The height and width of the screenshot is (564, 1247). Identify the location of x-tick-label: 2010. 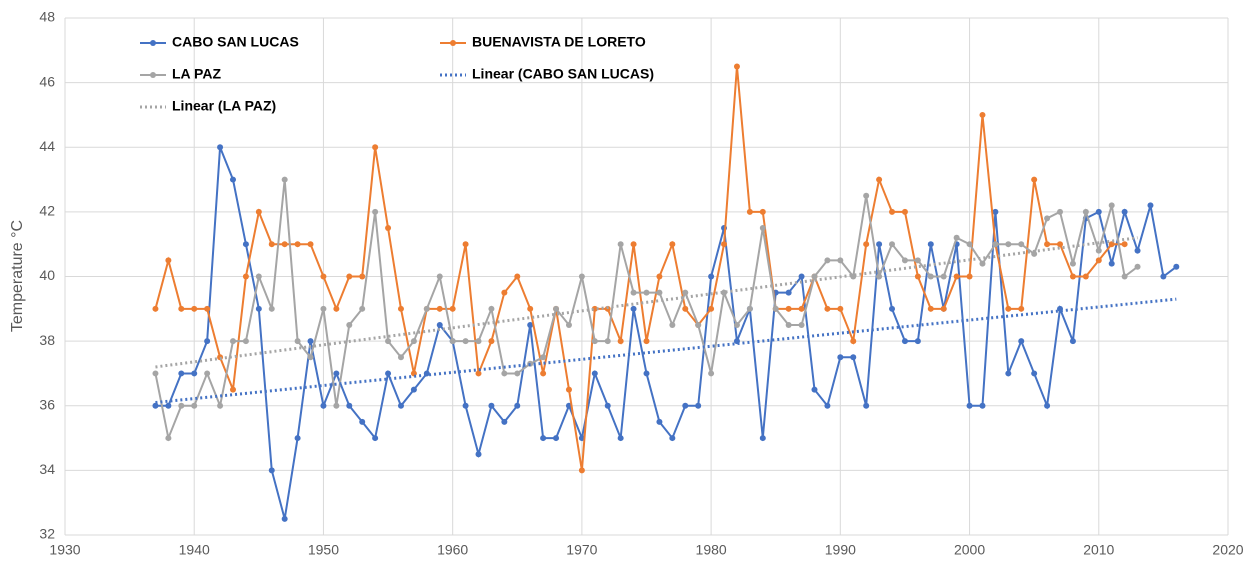
(1098, 550).